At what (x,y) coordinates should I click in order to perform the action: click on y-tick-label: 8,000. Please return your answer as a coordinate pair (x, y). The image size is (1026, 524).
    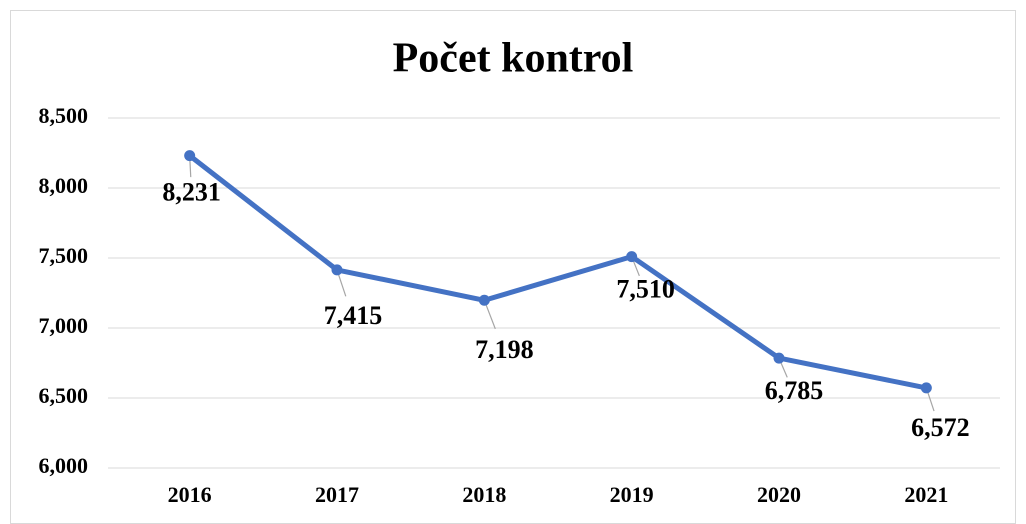
    Looking at the image, I should click on (64, 185).